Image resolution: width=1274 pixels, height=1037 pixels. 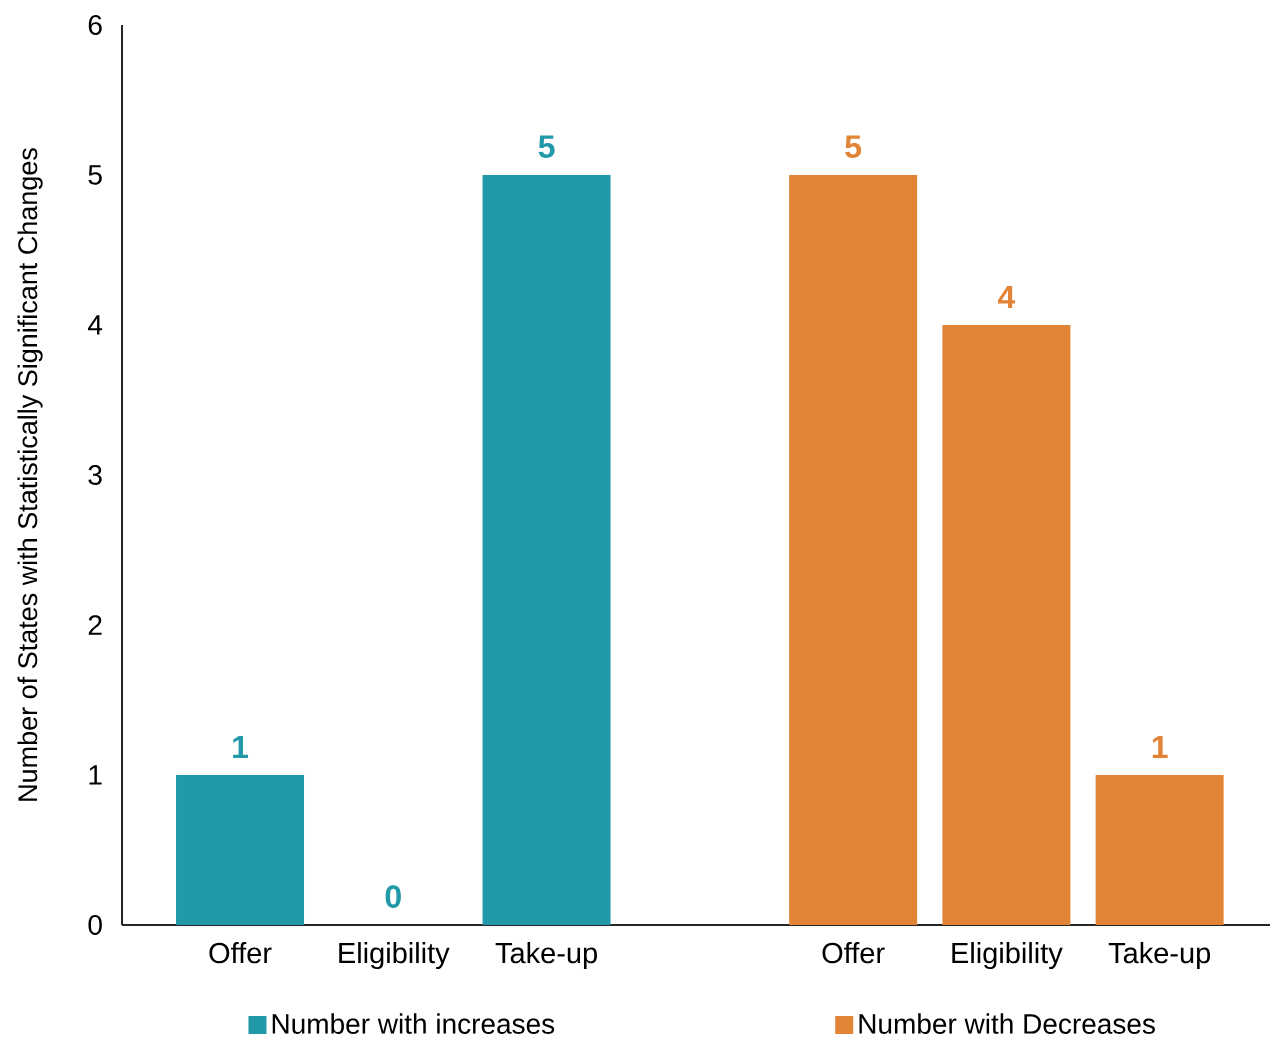 What do you see at coordinates (1007, 1023) in the screenshot?
I see `legend-label: Number with Decreases` at bounding box center [1007, 1023].